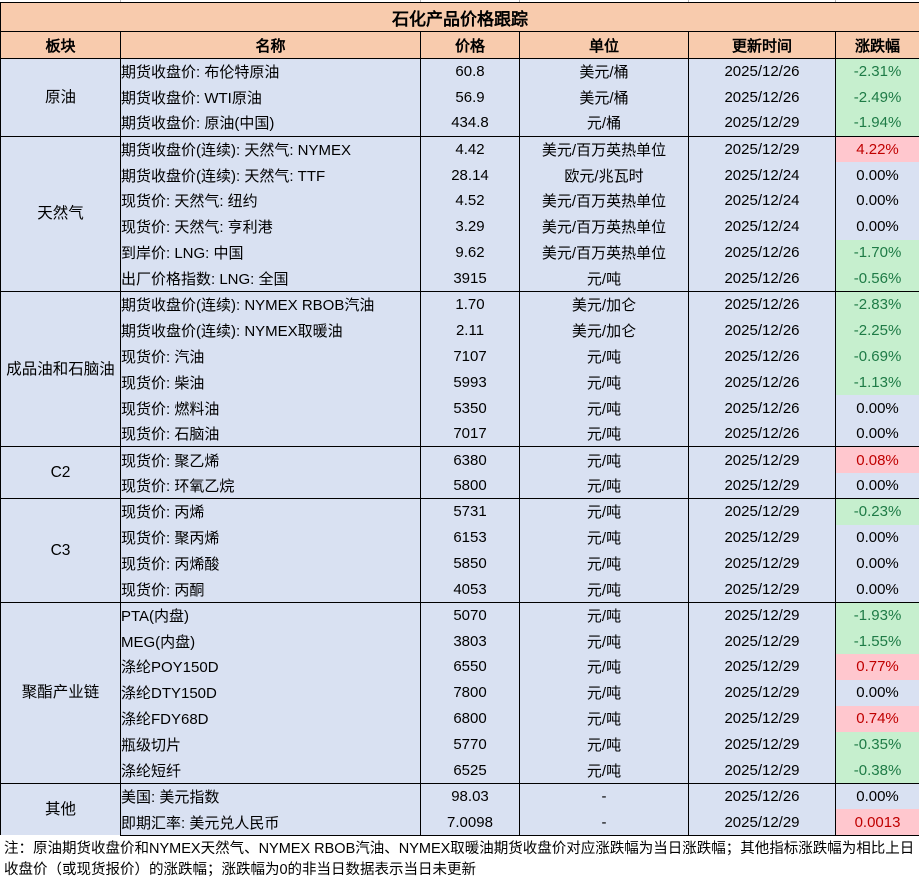 This screenshot has width=919, height=879. Describe the element at coordinates (876, 330) in the screenshot. I see `cell-change: -2.25%` at that location.